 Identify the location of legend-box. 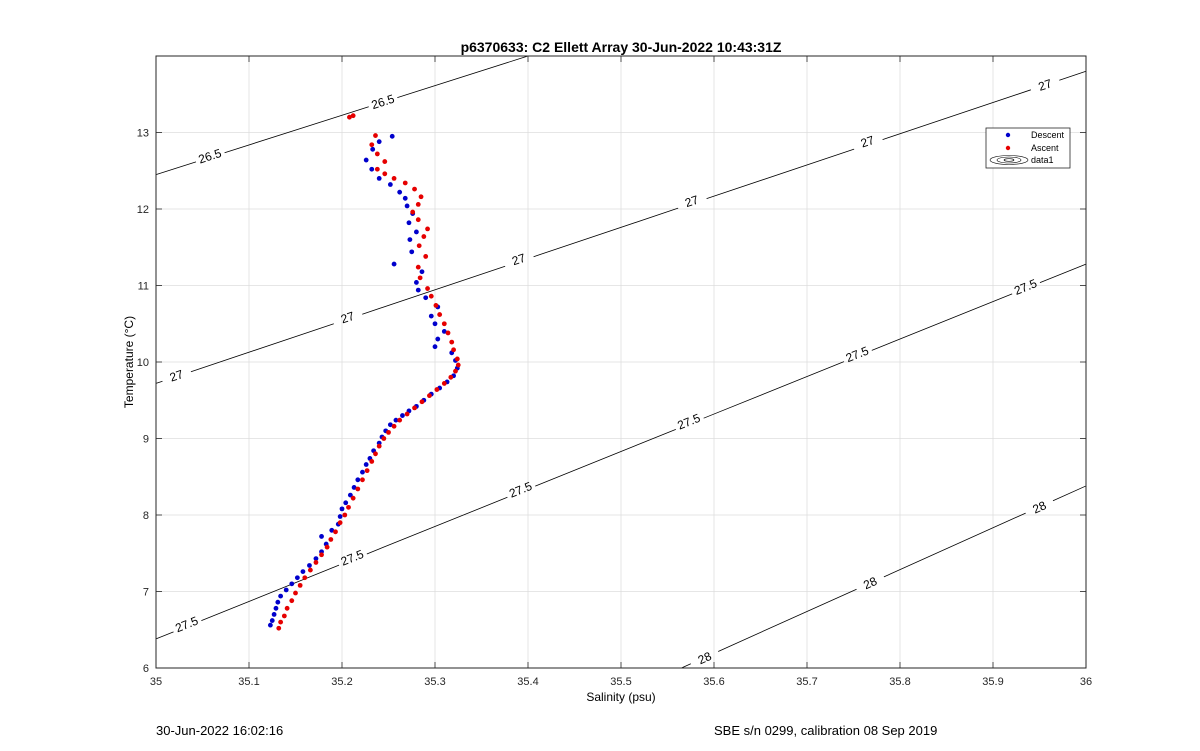
(1028, 148).